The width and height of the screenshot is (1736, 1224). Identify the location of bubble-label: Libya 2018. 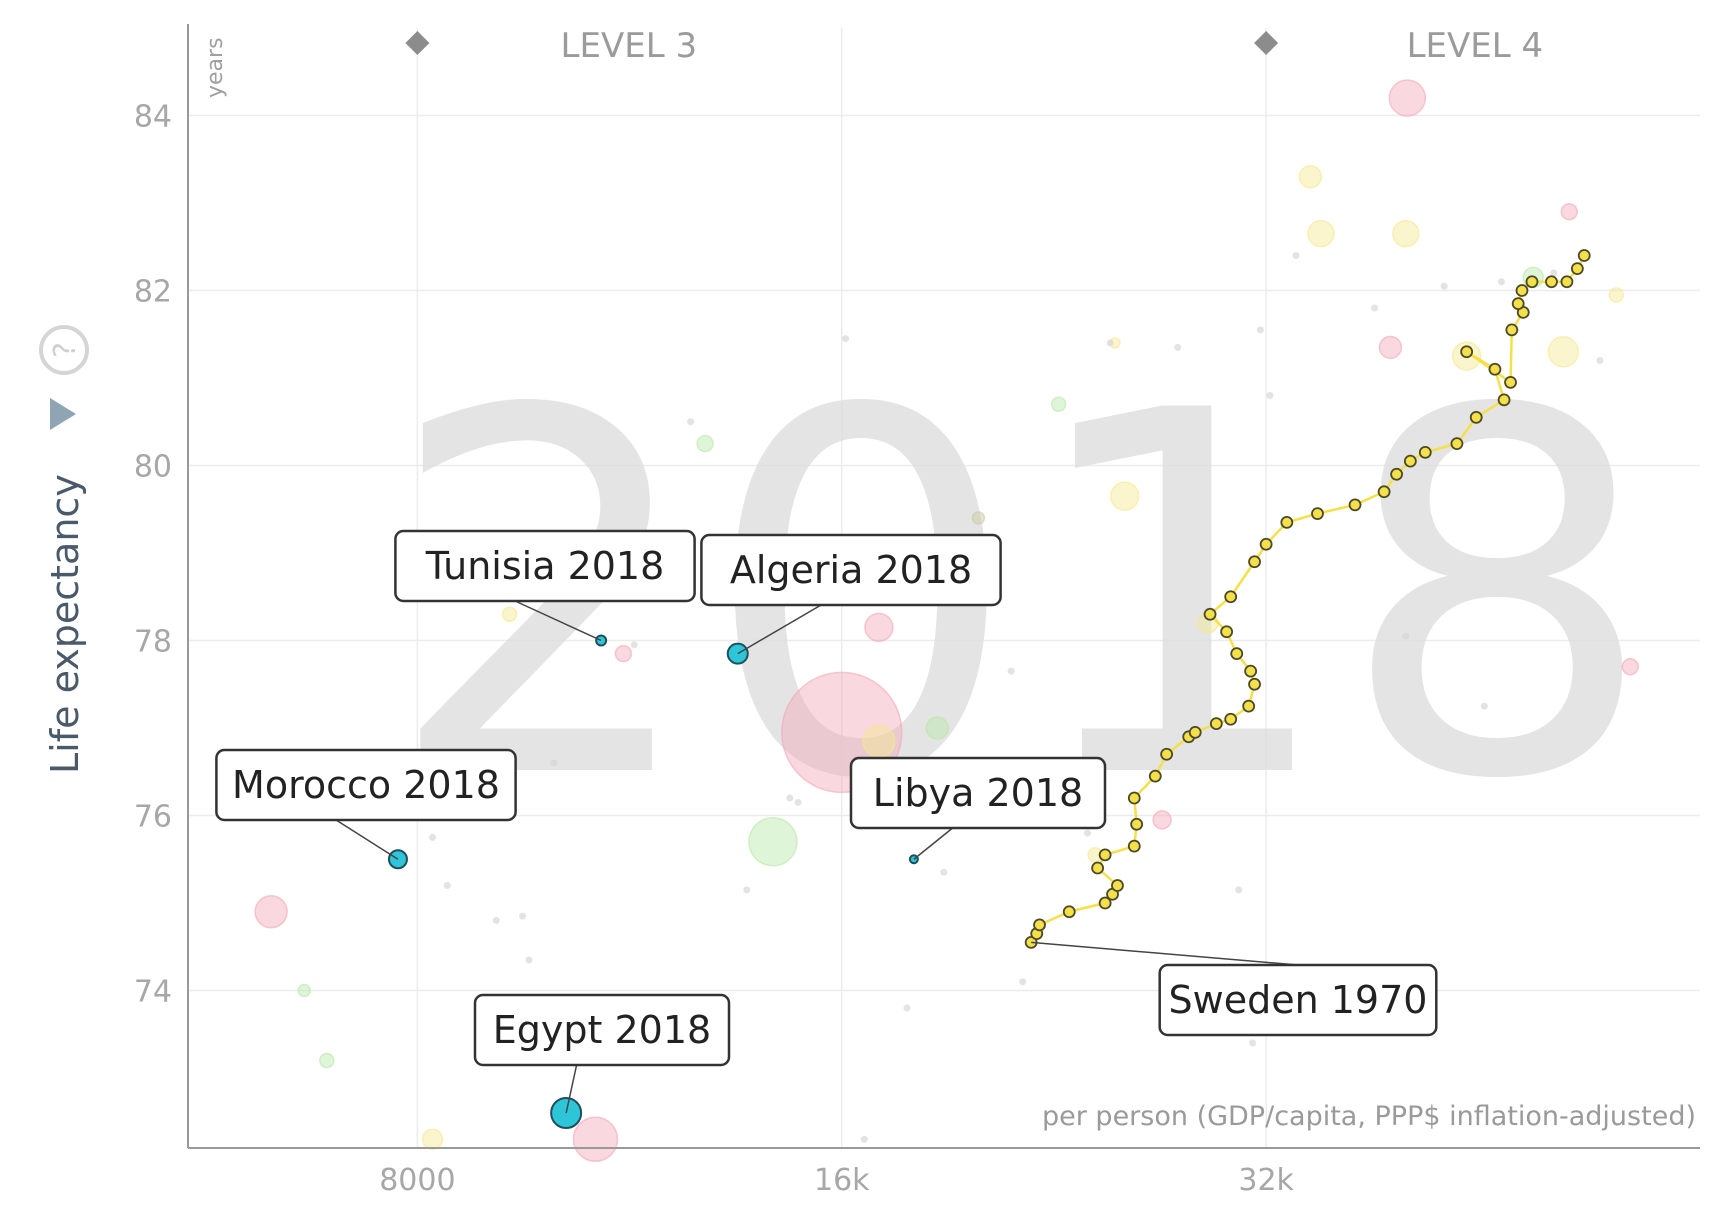
(978, 793).